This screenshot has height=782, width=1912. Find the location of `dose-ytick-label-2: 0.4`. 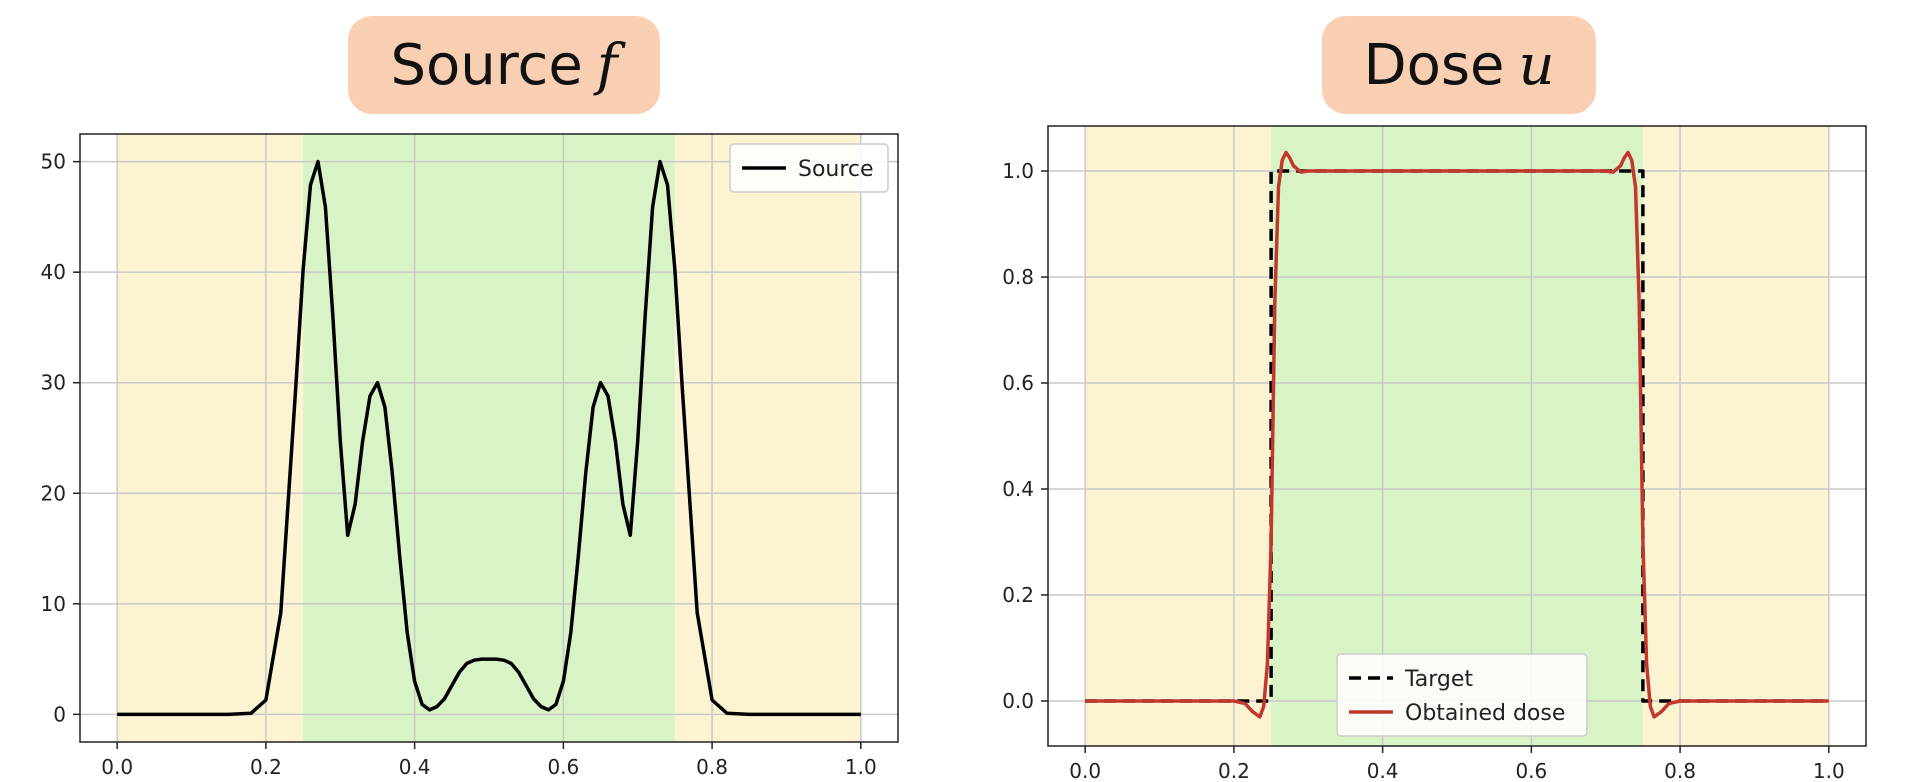

dose-ytick-label-2: 0.4 is located at coordinates (1018, 489).